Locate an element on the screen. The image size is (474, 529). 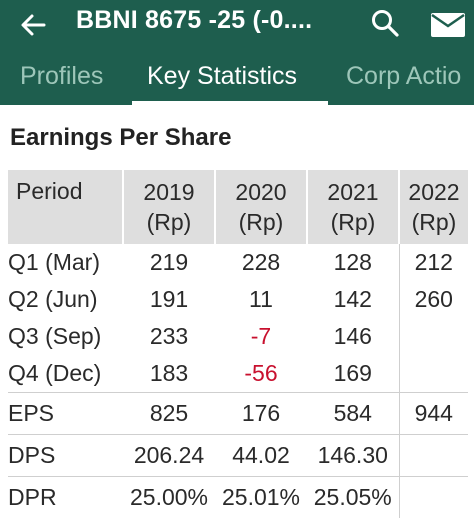
table-row: Q1 (Mar) 219 228 128 212 is located at coordinates (238, 262).